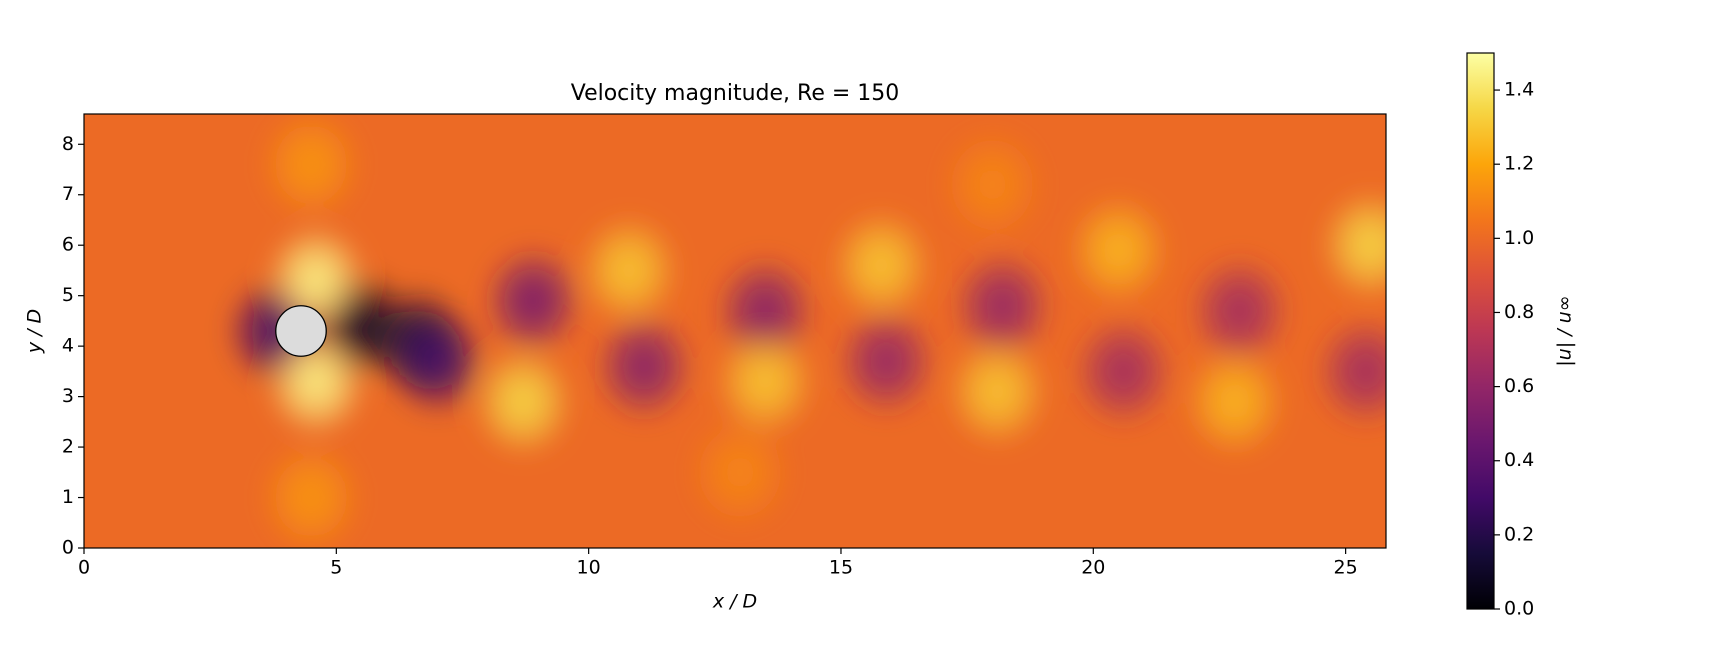  What do you see at coordinates (68, 245) in the screenshot?
I see `y-tick-label: 6` at bounding box center [68, 245].